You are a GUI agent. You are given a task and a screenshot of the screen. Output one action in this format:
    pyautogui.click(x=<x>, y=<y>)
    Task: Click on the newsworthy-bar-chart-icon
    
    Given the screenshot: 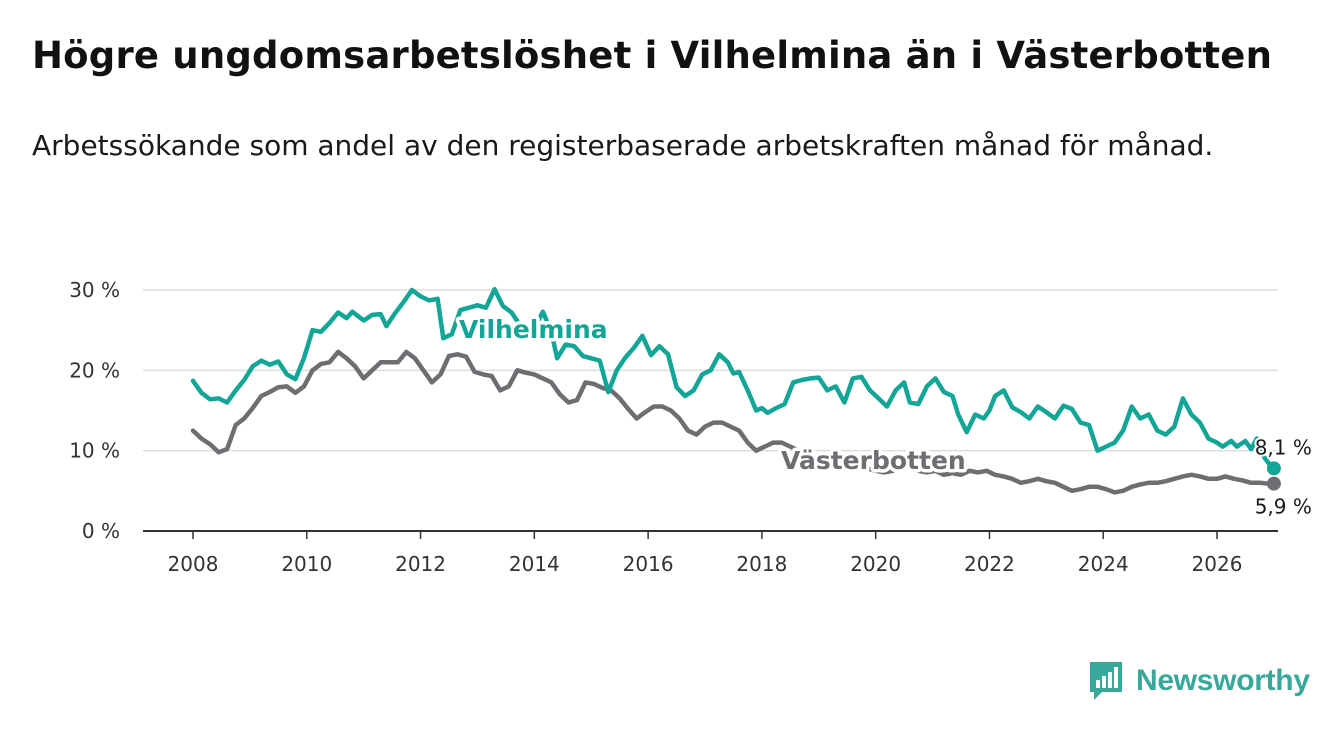 What is the action you would take?
    pyautogui.click(x=1106, y=681)
    